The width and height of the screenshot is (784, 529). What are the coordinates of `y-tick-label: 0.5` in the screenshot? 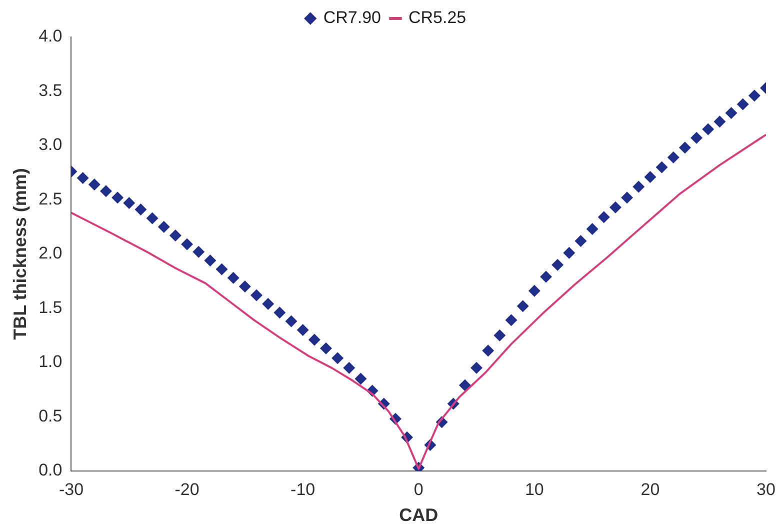 It's located at (50, 416).